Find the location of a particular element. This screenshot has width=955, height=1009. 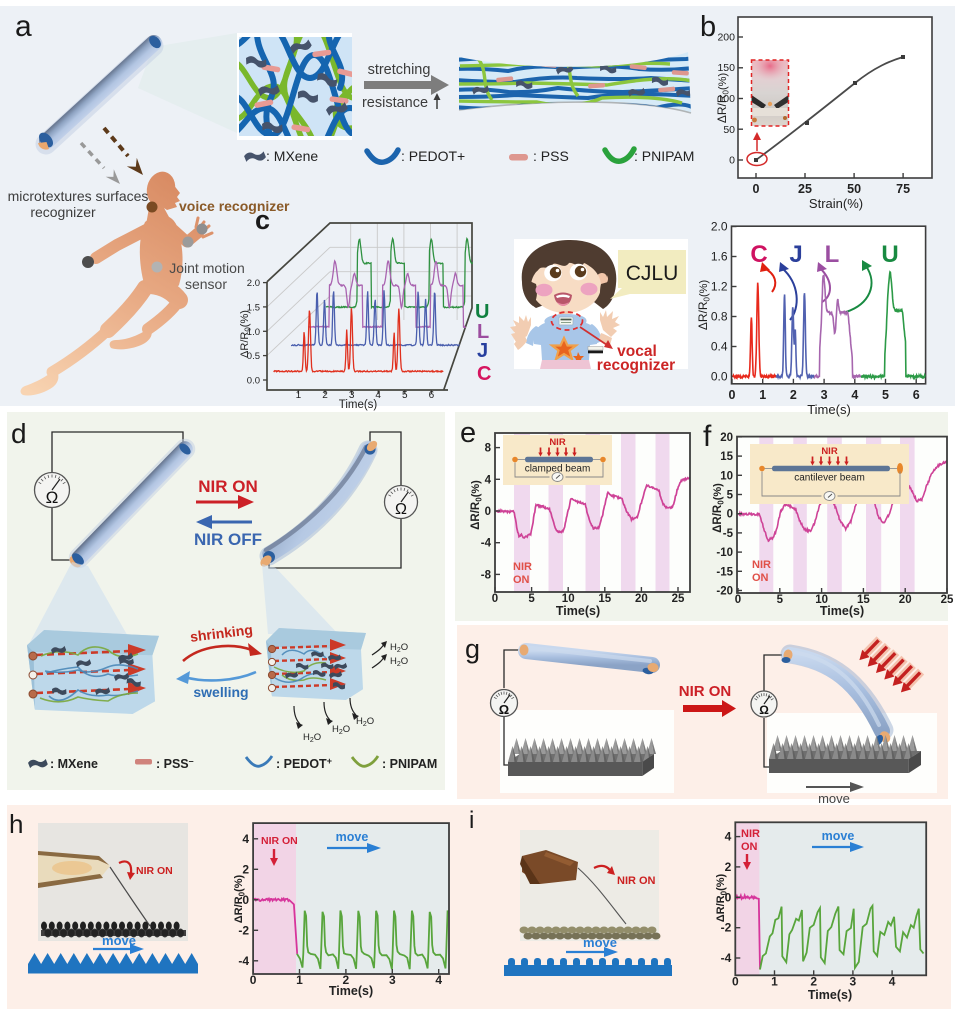

svg-text: microtextures surfaces is located at coordinates (78, 196).